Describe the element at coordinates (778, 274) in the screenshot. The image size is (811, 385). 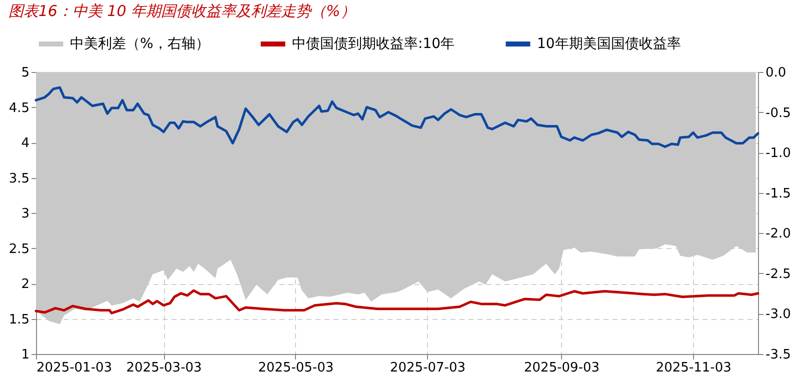
I see `y2-tick-label: -2.5` at that location.